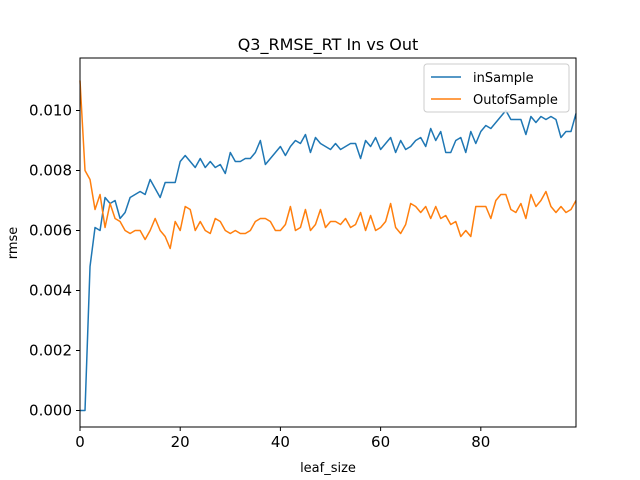  I want to click on y-tick-label: 0.002, so click(50, 351).